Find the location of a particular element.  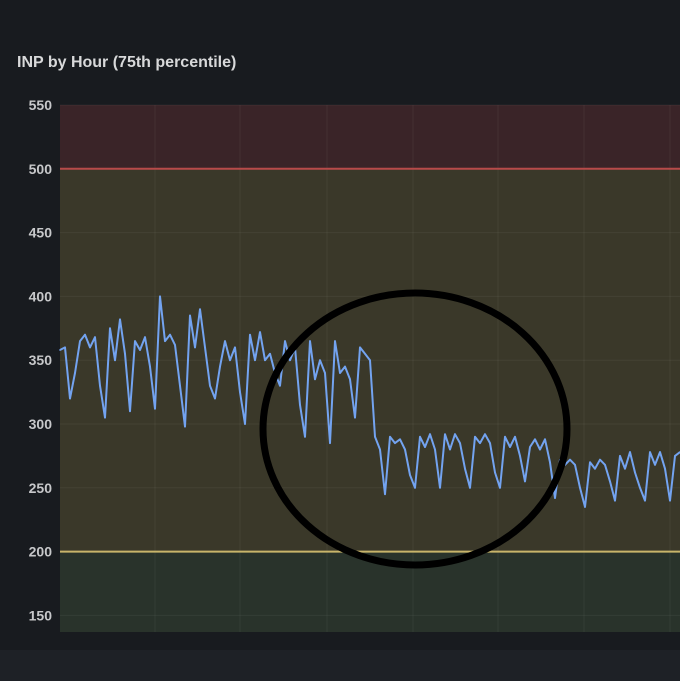

y-tick-label: 550 is located at coordinates (41, 105).